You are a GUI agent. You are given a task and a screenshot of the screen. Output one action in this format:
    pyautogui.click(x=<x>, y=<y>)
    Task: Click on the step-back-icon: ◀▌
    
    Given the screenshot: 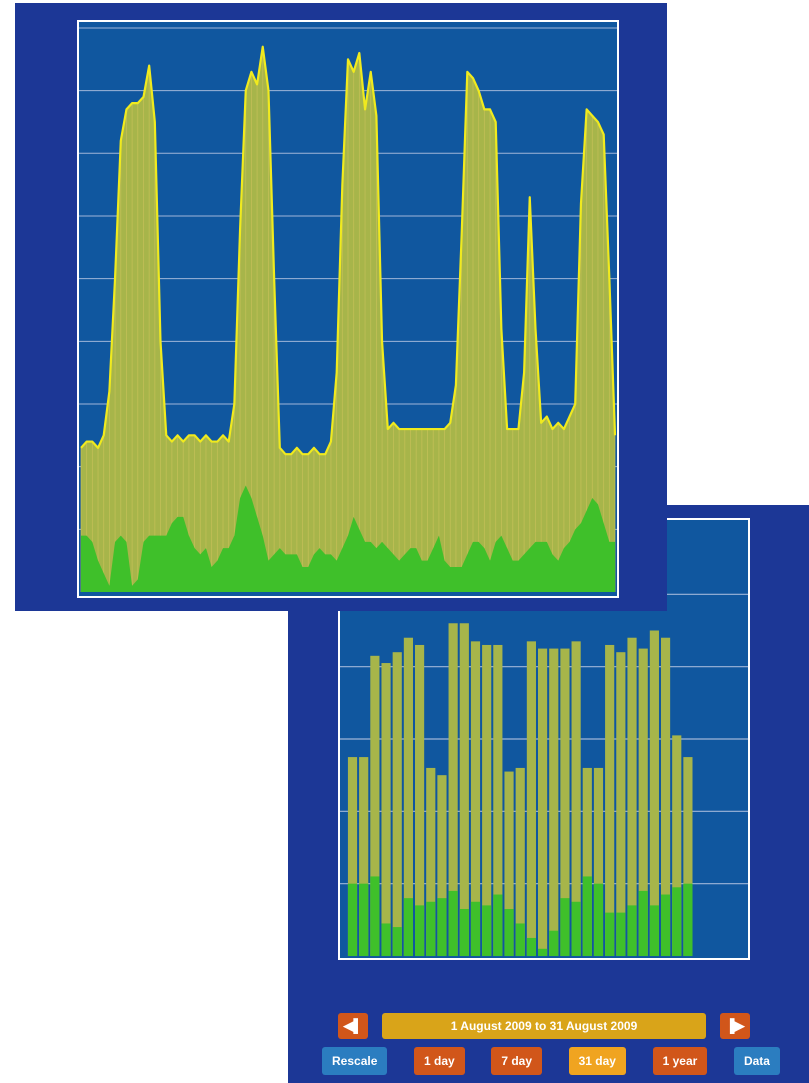 What is the action you would take?
    pyautogui.click(x=353, y=1025)
    